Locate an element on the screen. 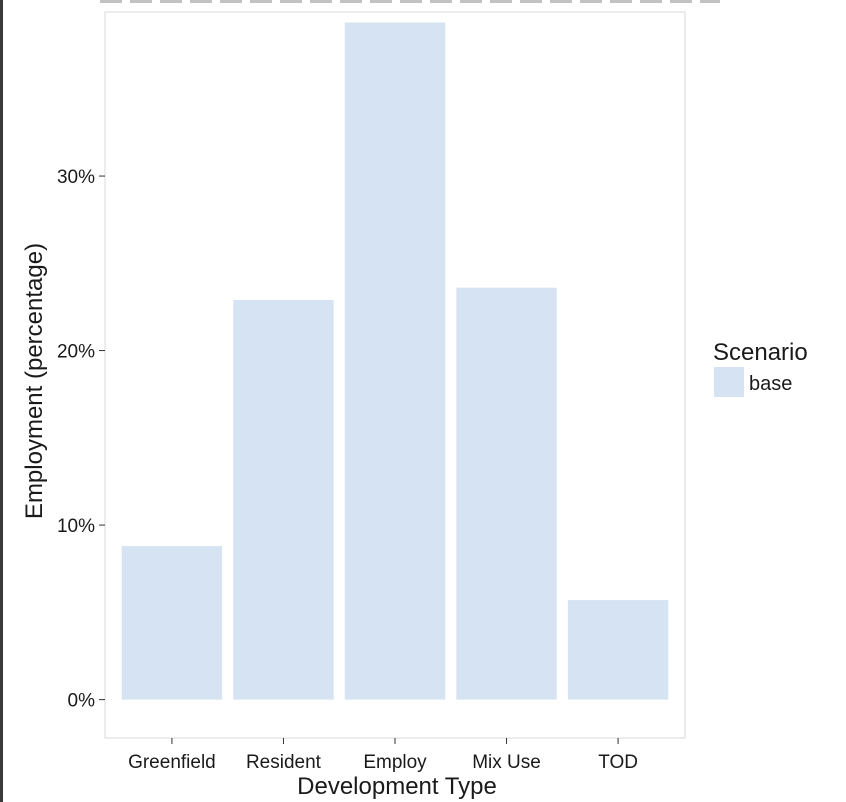  bar-greenfield is located at coordinates (172, 623).